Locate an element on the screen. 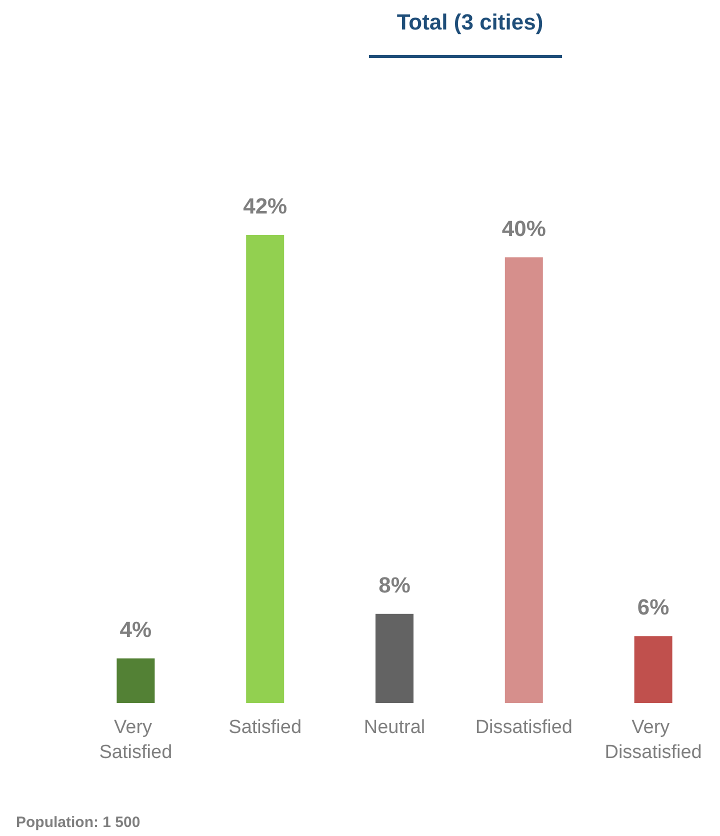  x-tick-label: Very Satisfied is located at coordinates (135, 740).